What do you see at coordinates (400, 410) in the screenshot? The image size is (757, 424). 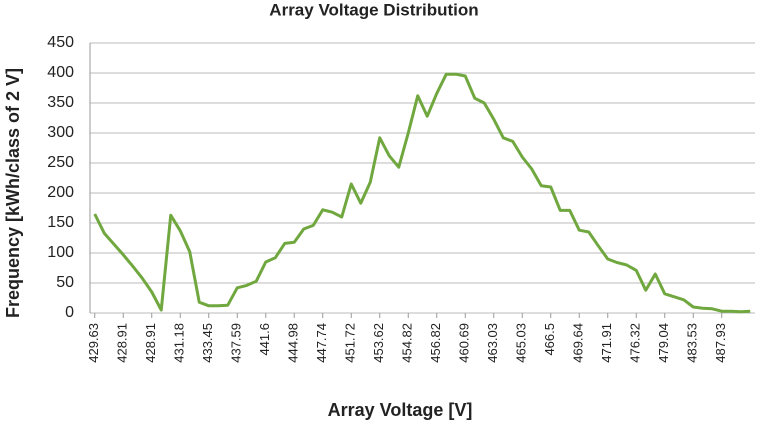 I see `x-axis-title: Array Voltage [V]` at bounding box center [400, 410].